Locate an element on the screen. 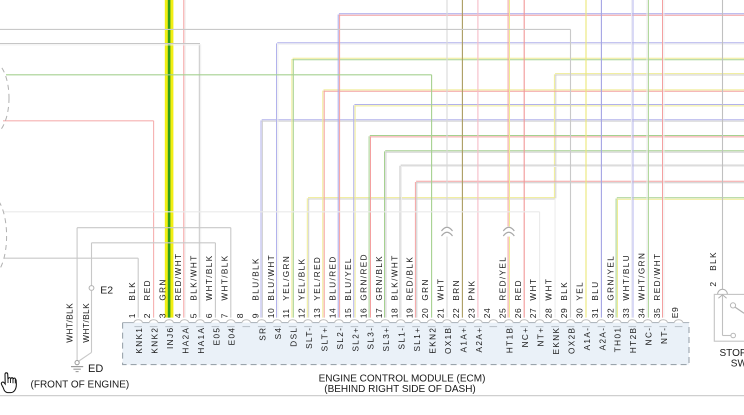 This screenshot has height=415, width=744. svg-text: INJ6 is located at coordinates (170, 338).